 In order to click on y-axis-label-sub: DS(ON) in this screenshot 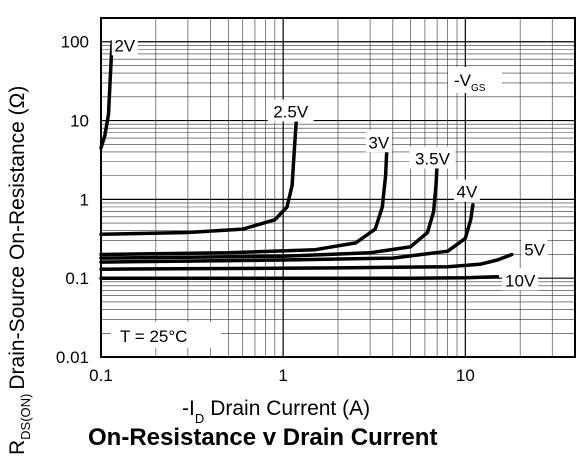, I will do `click(25, 417)`.